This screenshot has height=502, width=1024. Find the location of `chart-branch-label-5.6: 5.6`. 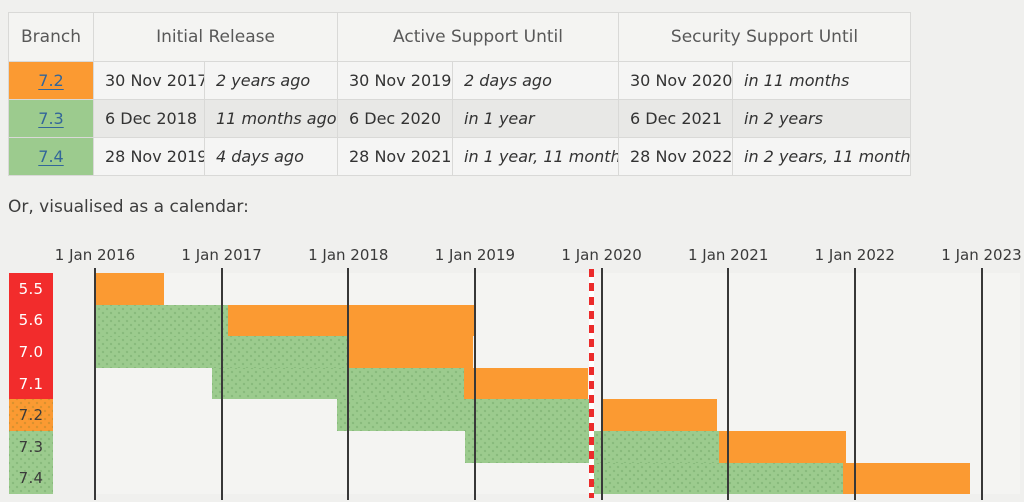

chart-branch-label-5.6: 5.6 is located at coordinates (31, 320).